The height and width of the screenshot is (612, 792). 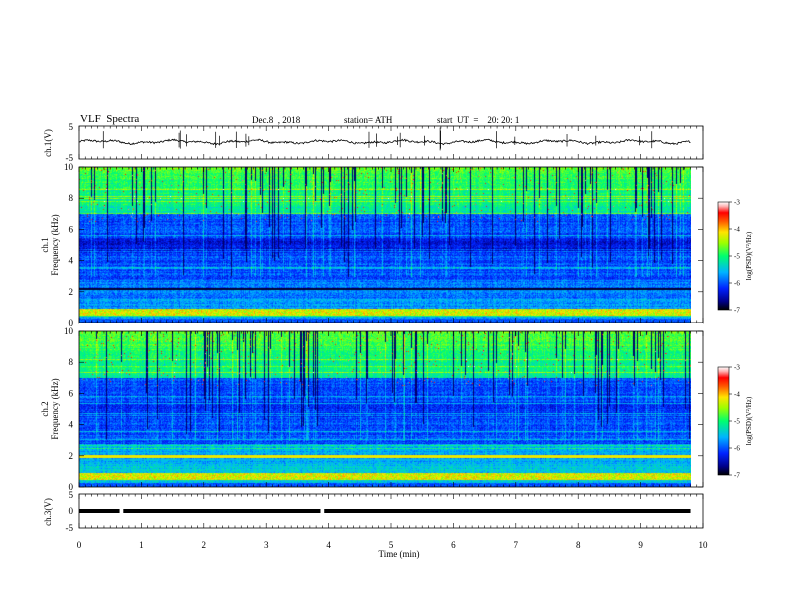 I want to click on svg-text: ch.2, so click(x=45, y=408).